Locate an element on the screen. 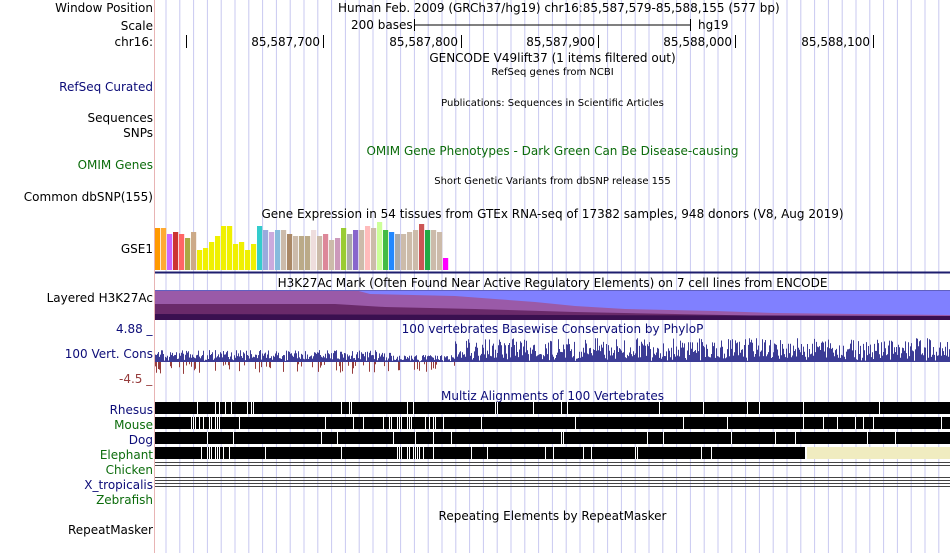 The image size is (950, 553). gencode-track-title: GENCODE V49lift37 (1 items filtered out) is located at coordinates (552, 58).